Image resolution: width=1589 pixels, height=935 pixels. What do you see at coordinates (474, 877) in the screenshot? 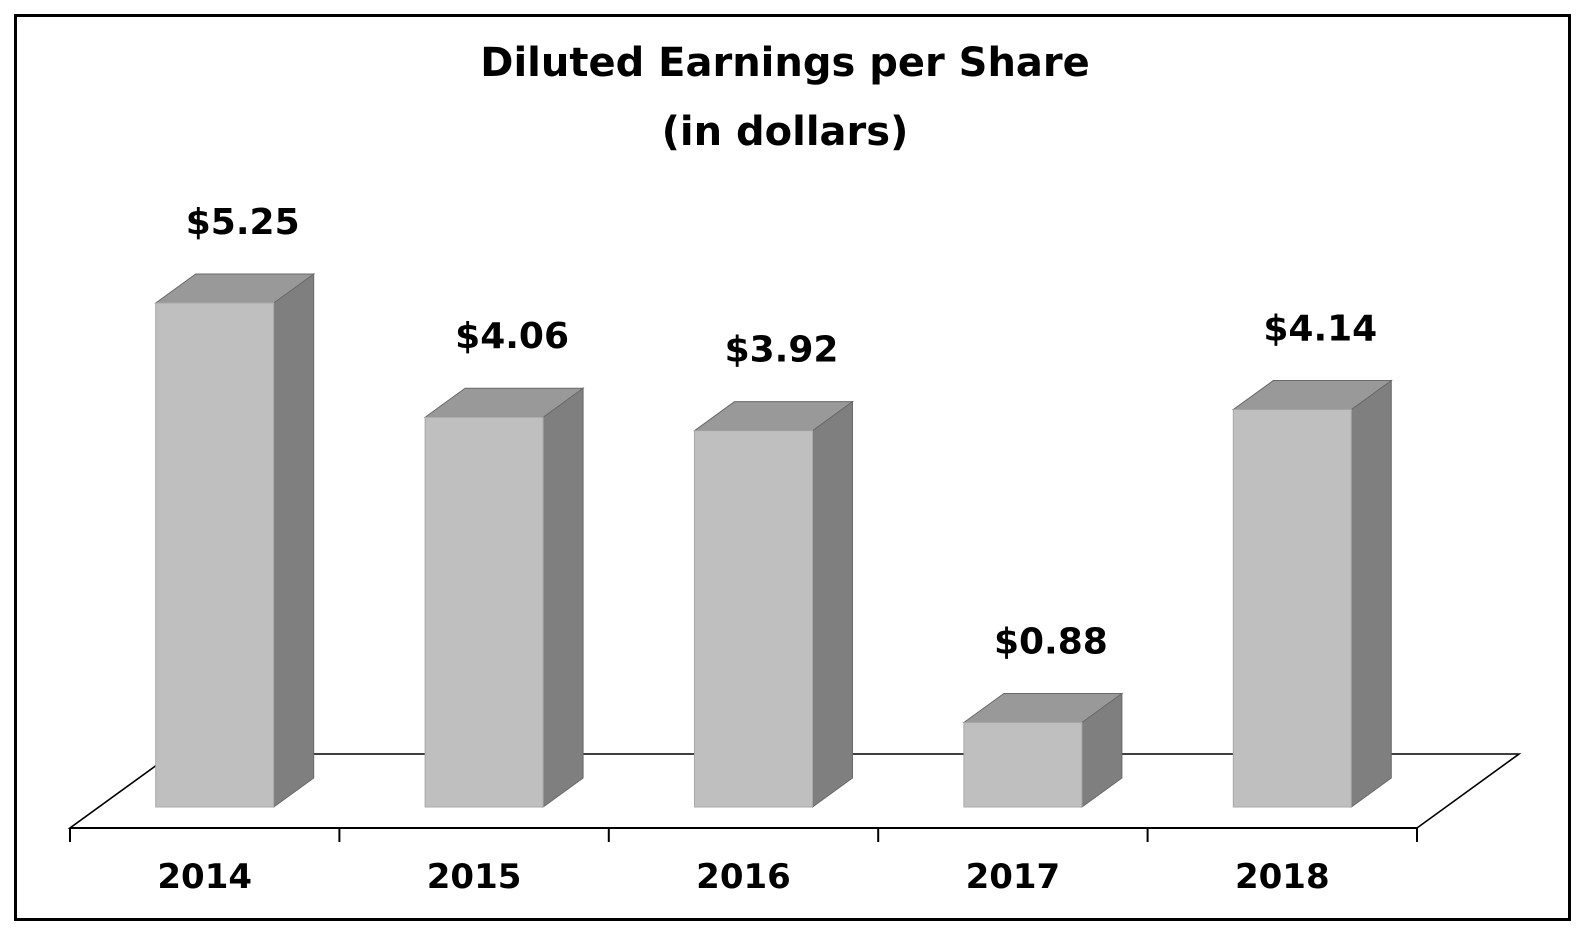
I see `x-tick-label-2015: 2015` at bounding box center [474, 877].